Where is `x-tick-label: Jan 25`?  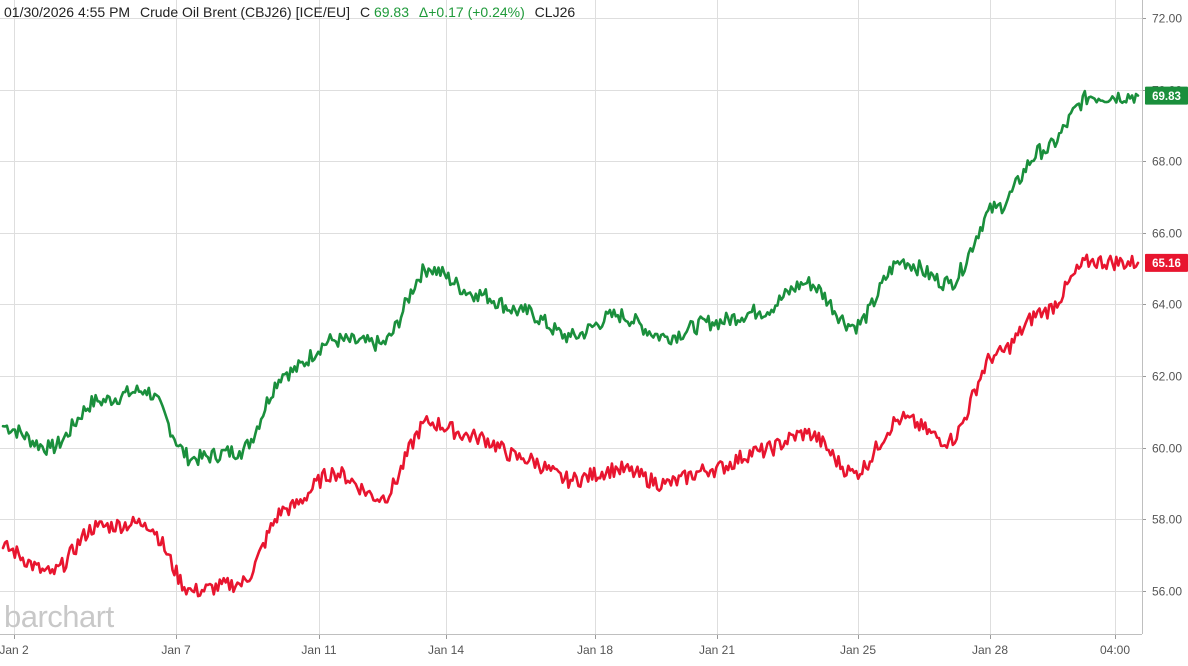
x-tick-label: Jan 25 is located at coordinates (858, 650).